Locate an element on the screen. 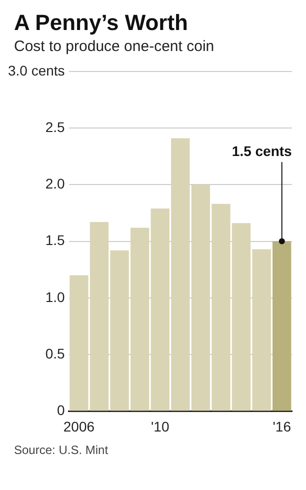  y-tick-label: 2.0 is located at coordinates (55, 184).